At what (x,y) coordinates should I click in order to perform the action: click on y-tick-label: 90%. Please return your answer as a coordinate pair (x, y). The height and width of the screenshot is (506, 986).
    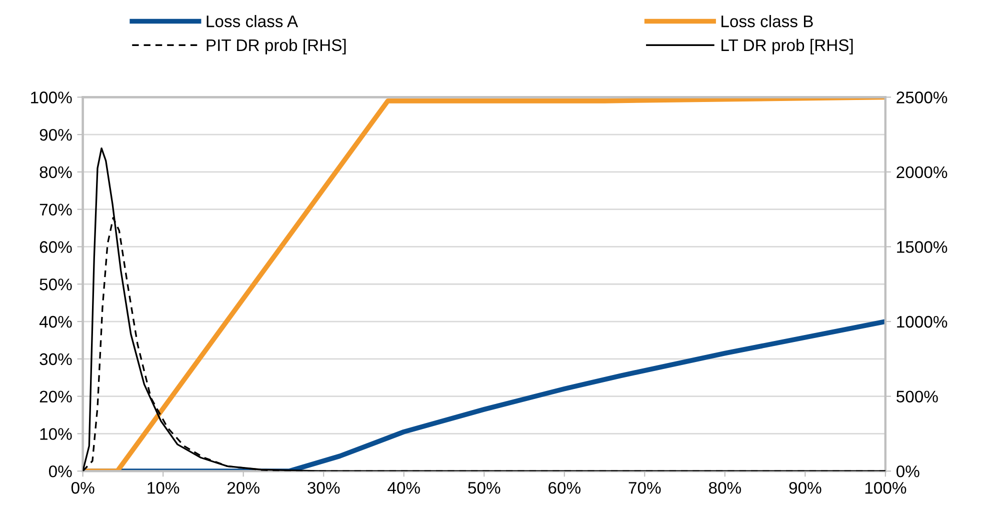
    Looking at the image, I should click on (56, 134).